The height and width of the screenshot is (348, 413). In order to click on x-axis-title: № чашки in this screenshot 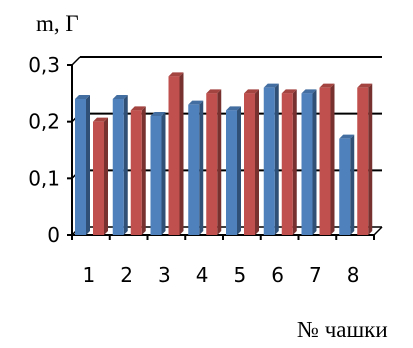, I will do `click(342, 329)`.